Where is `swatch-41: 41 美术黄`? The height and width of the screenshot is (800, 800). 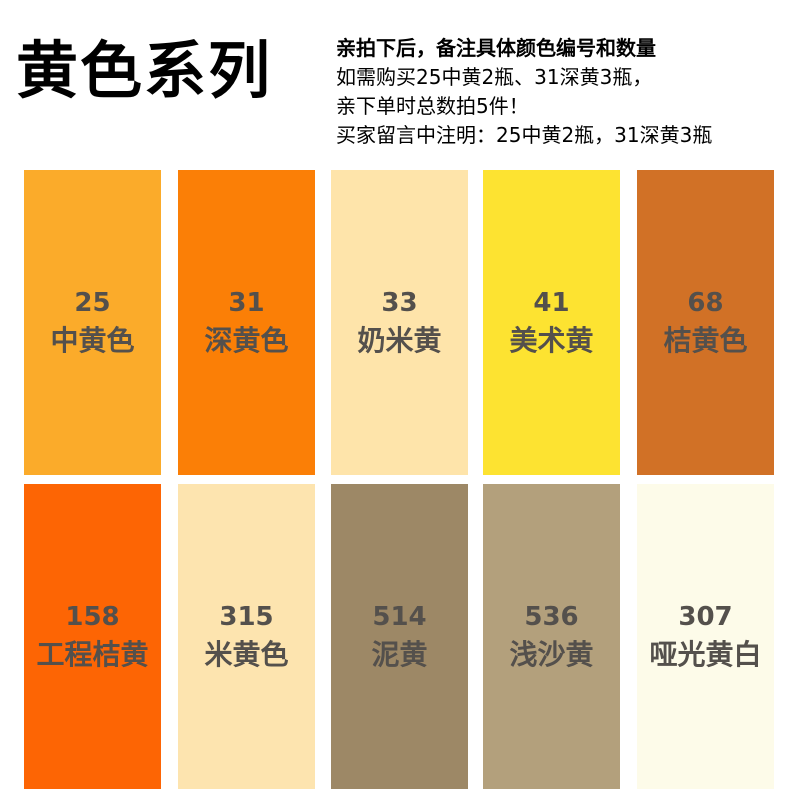
swatch-41: 41 美术黄 is located at coordinates (551, 322).